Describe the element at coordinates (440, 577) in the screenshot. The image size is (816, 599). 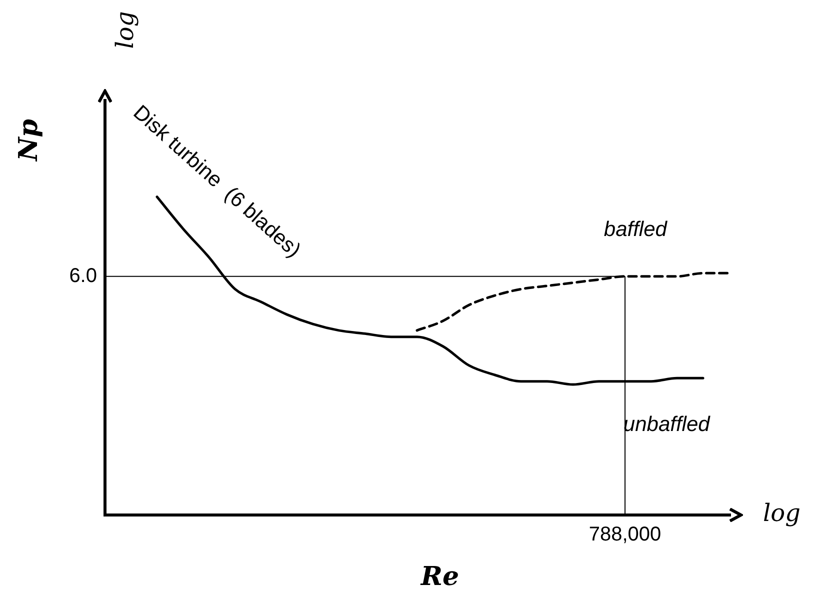
I see `x-axis-title: Re` at that location.